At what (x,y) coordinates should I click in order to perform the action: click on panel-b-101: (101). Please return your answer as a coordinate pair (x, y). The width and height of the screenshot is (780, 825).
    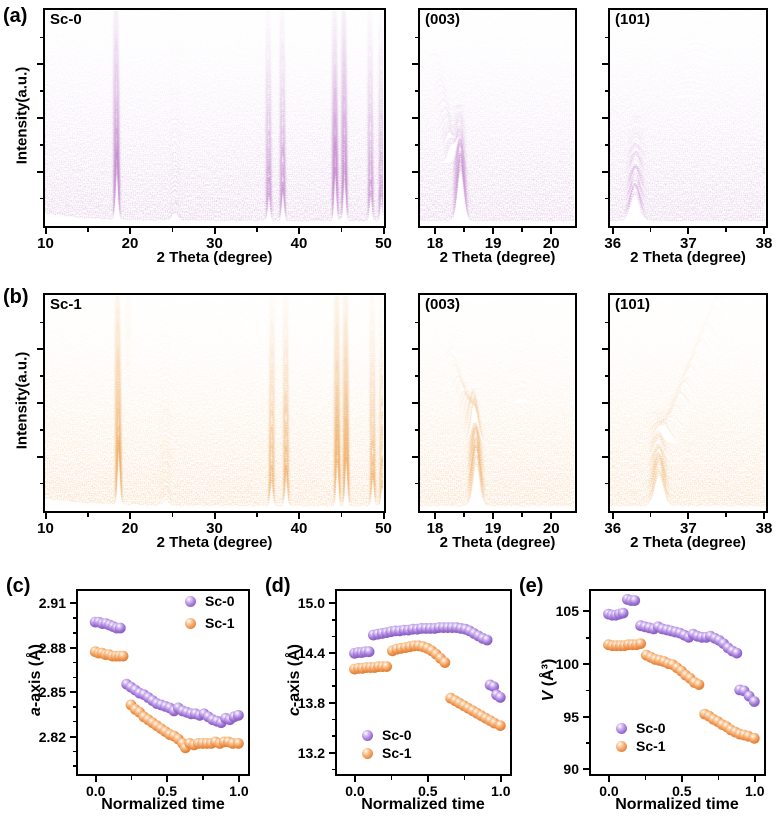
    Looking at the image, I should click on (688, 403).